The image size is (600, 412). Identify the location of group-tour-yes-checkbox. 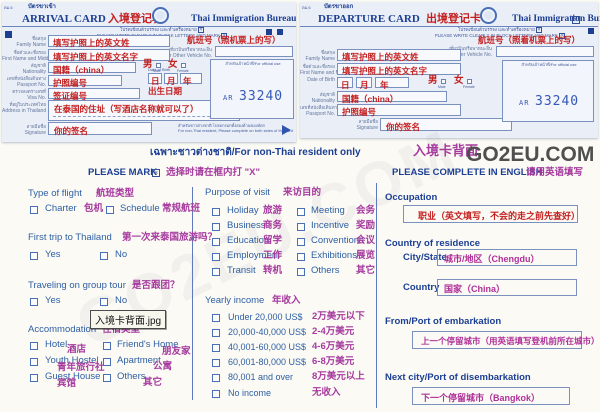
(34, 302).